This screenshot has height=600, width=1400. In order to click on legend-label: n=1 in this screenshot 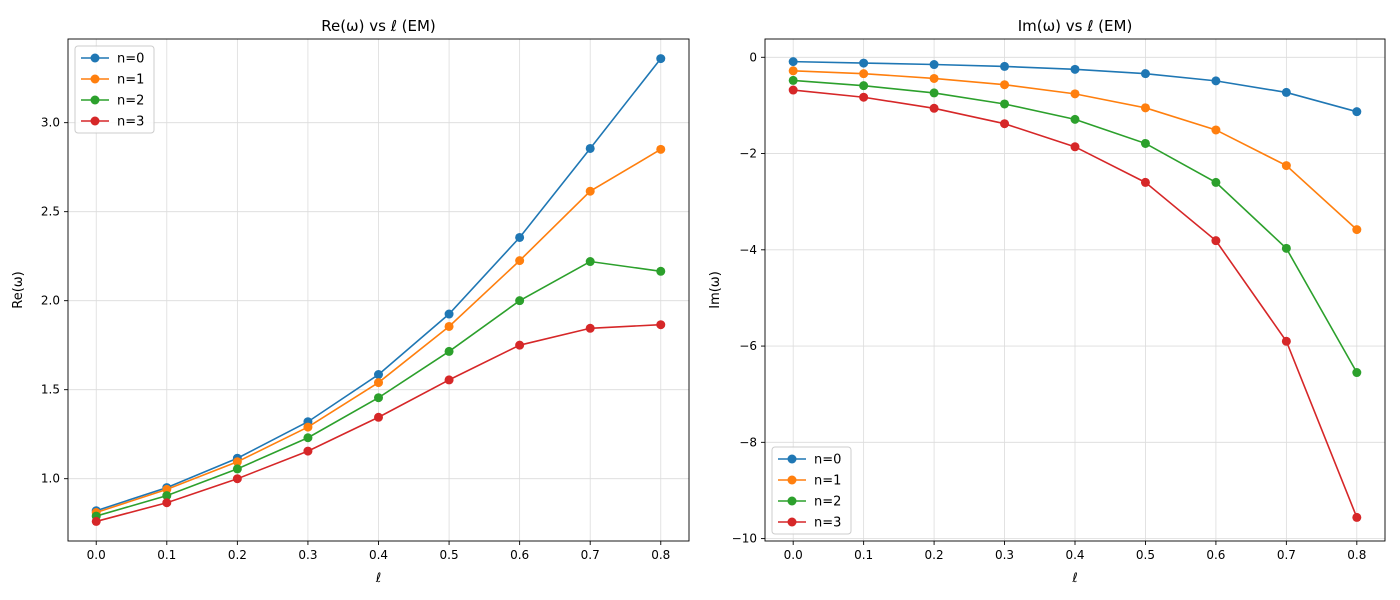, I will do `click(130, 80)`.